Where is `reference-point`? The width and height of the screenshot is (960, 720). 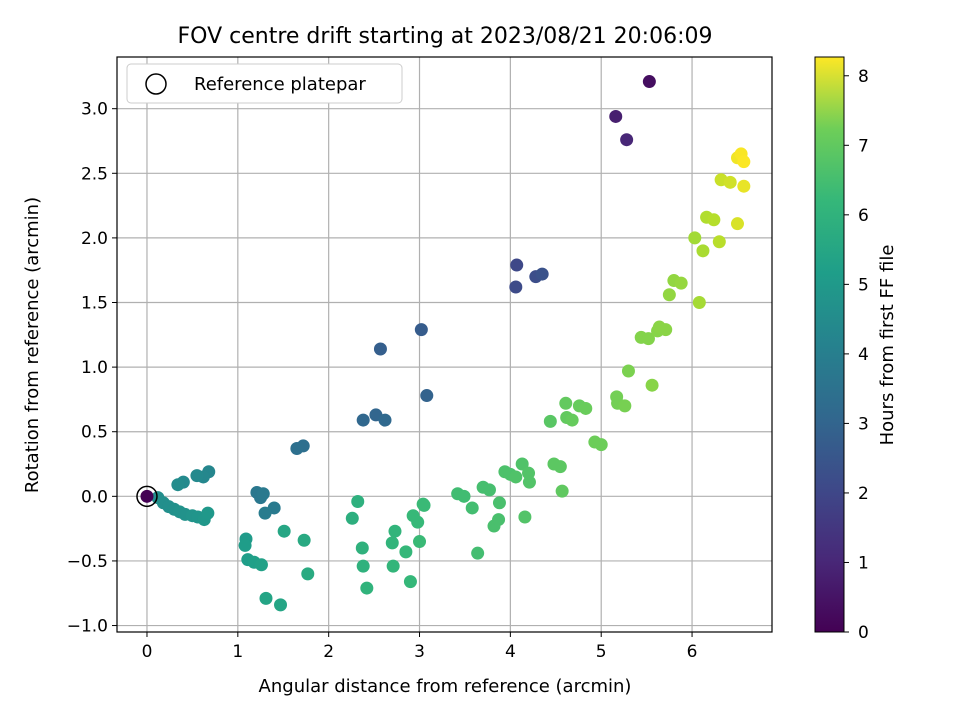 reference-point is located at coordinates (147, 496).